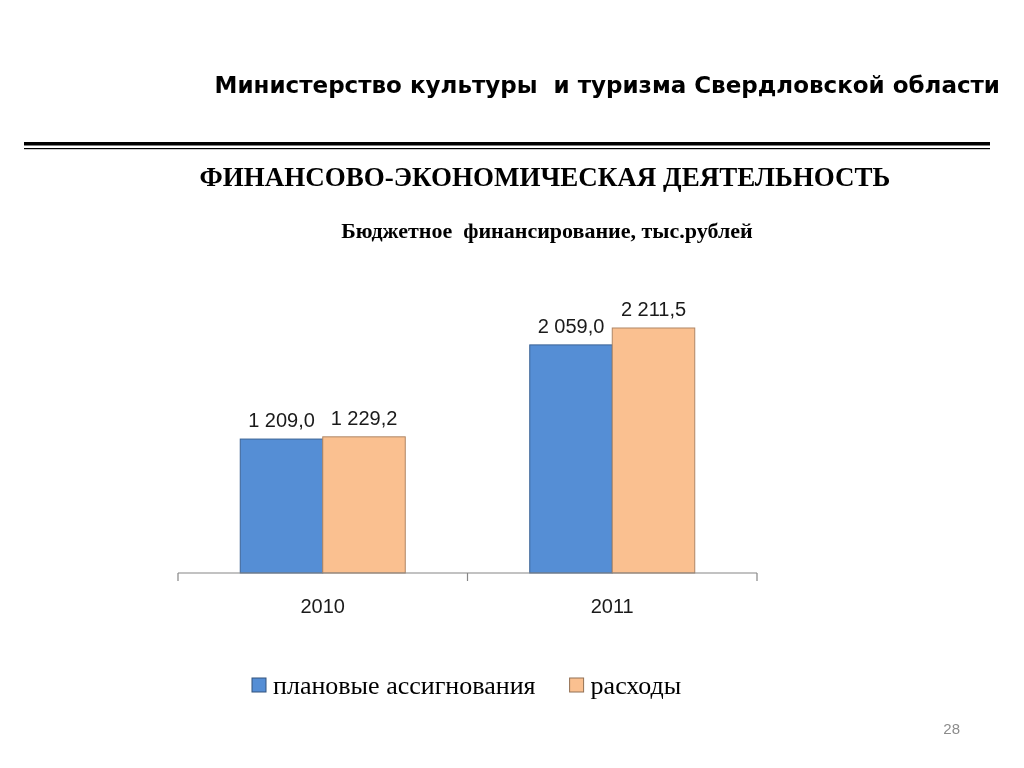 This screenshot has height=768, width=1024. I want to click on x-tick-label: 2010, so click(322, 606).